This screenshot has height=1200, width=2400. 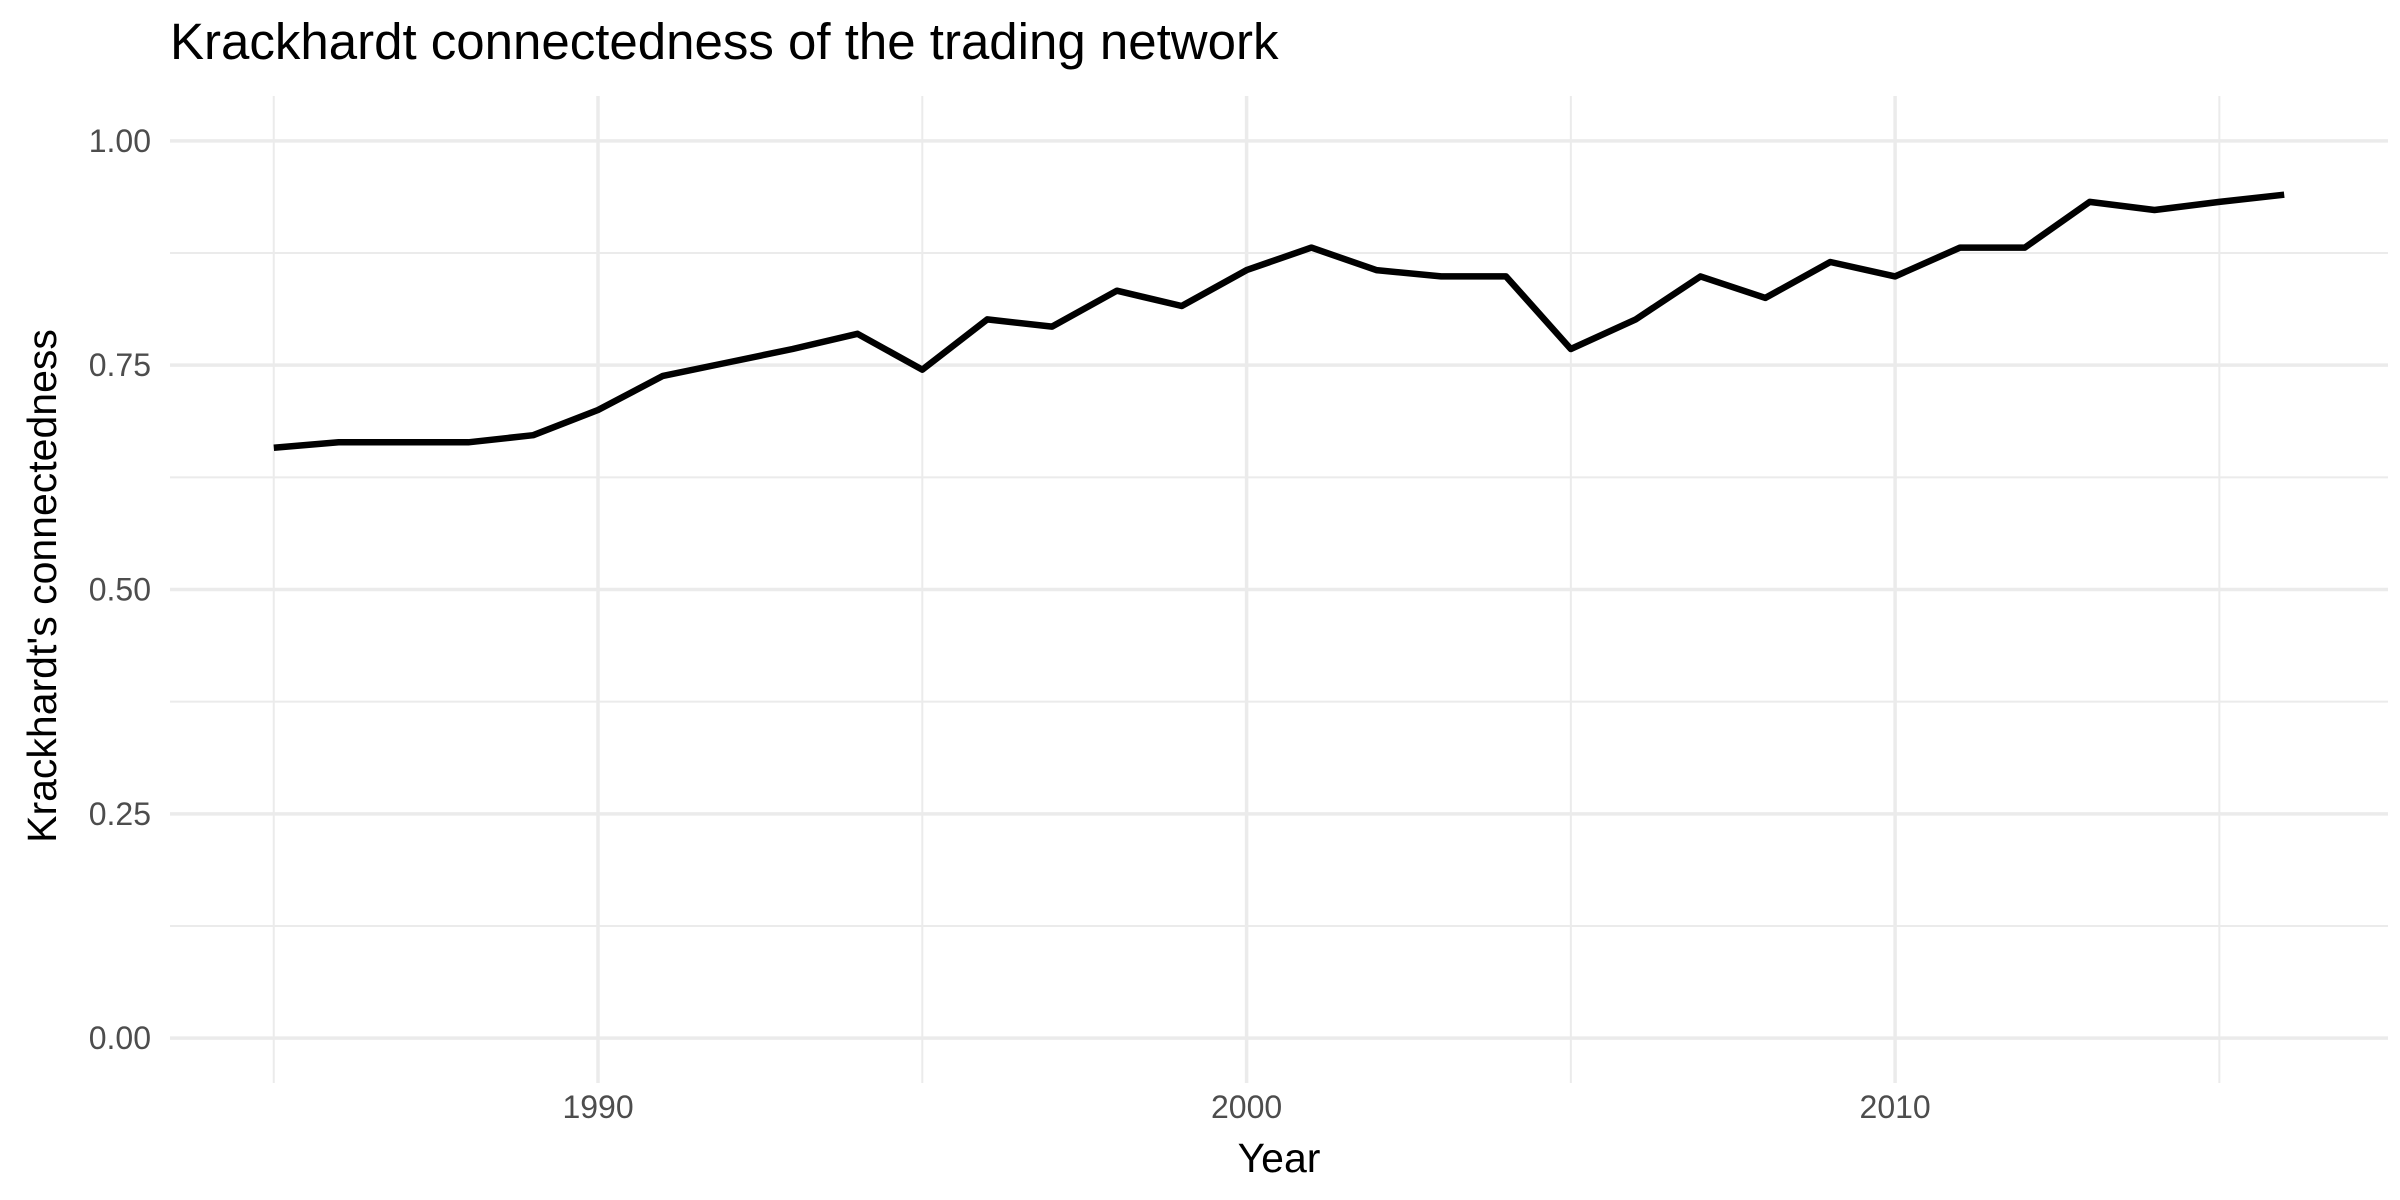 What do you see at coordinates (42, 586) in the screenshot?
I see `y-axis-label: Krackhardt's connectedness` at bounding box center [42, 586].